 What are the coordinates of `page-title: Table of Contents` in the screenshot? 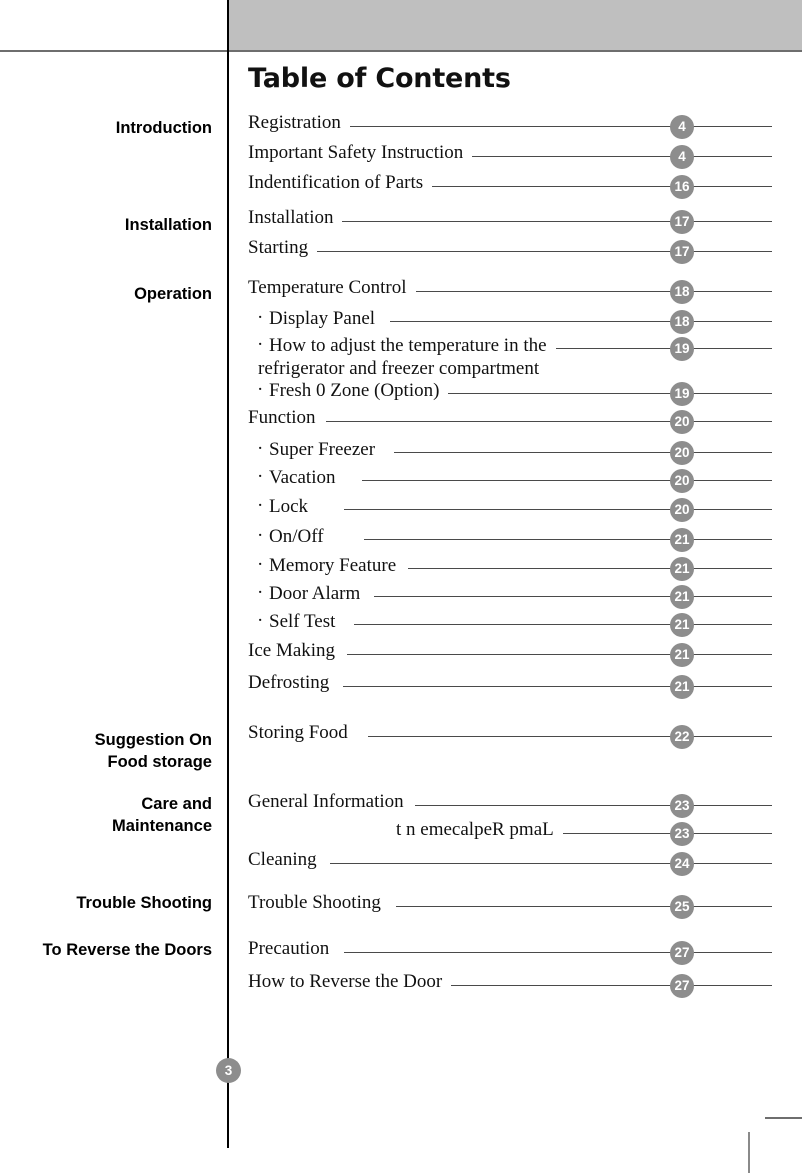 It's located at (379, 78).